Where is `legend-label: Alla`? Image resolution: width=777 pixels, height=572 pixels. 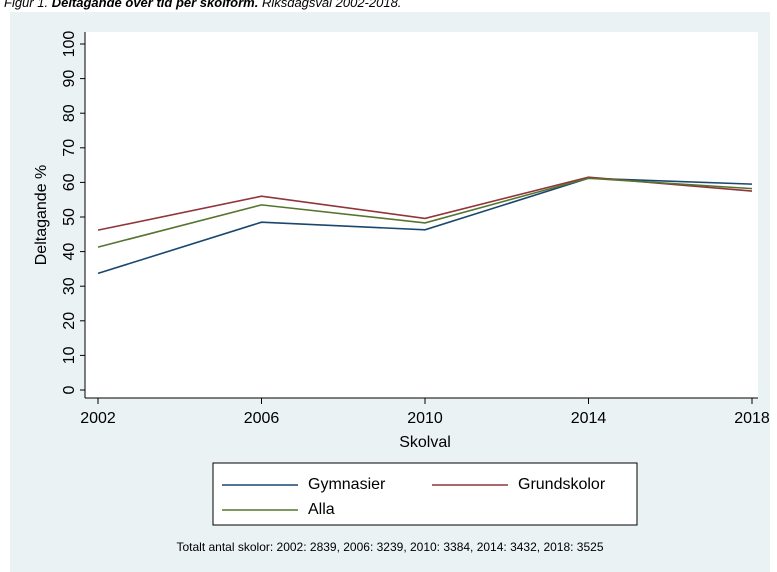 legend-label: Alla is located at coordinates (321, 509).